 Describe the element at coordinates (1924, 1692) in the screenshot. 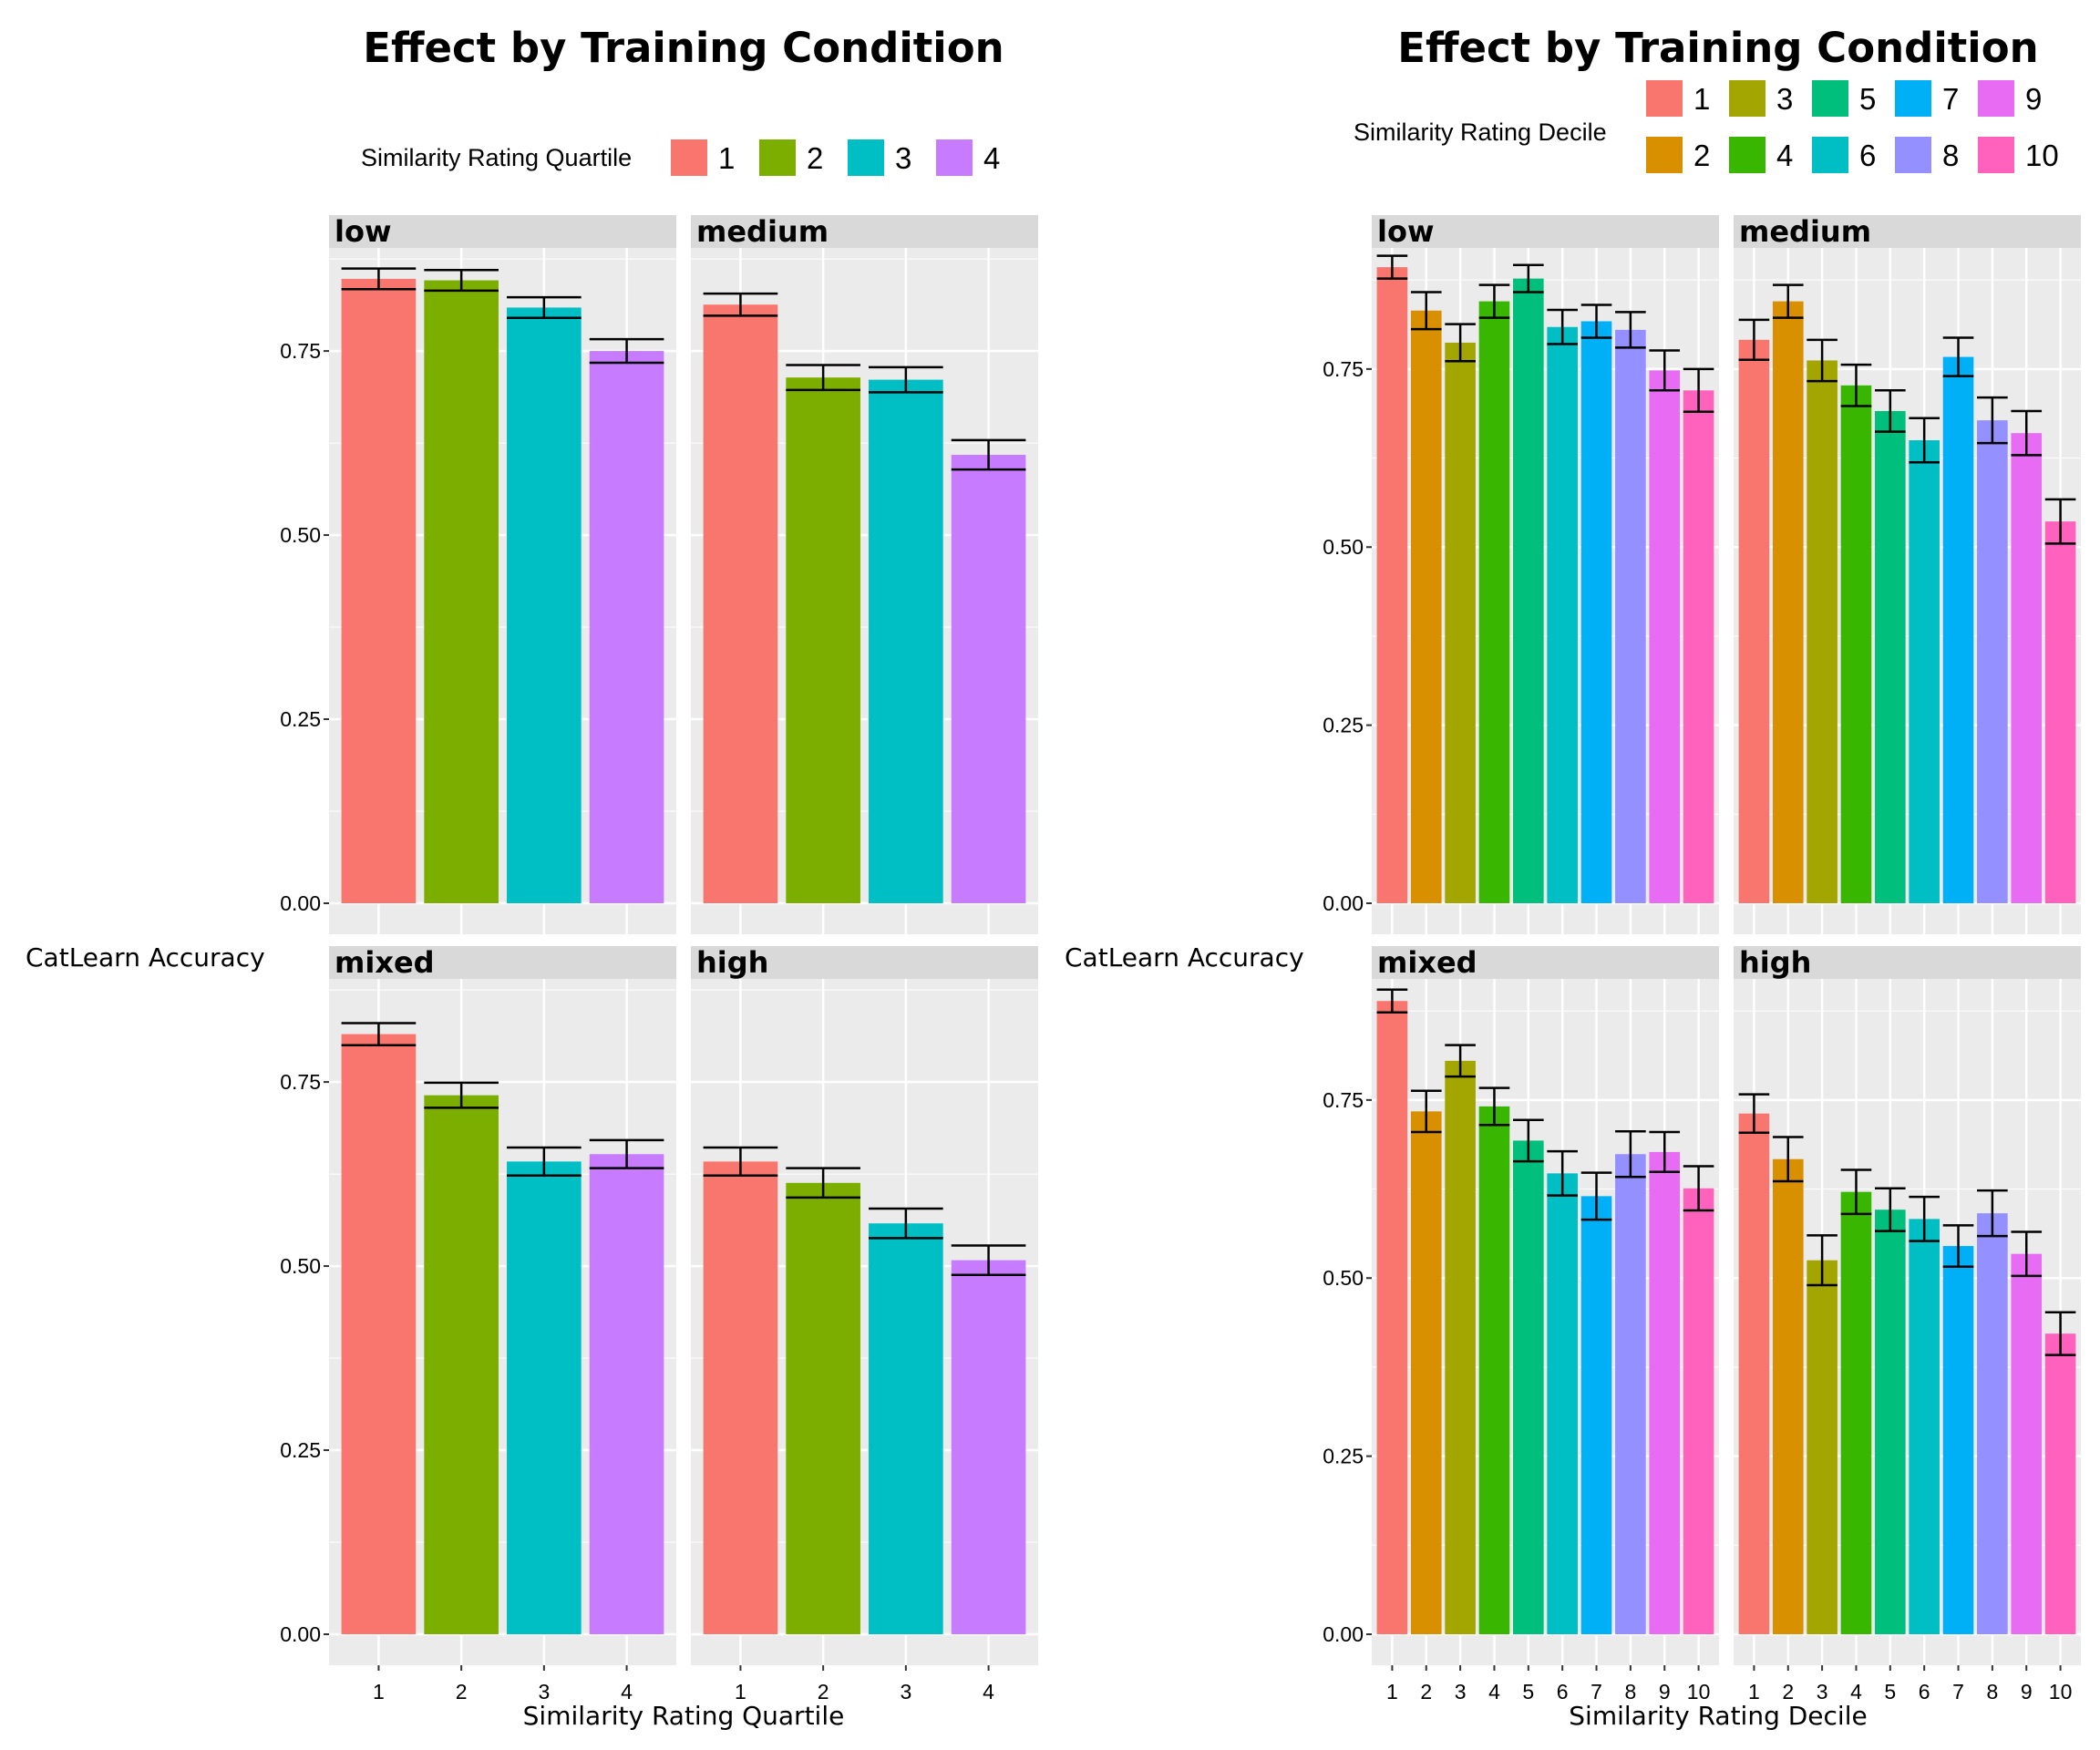

I see `x-tick-label: 6` at that location.